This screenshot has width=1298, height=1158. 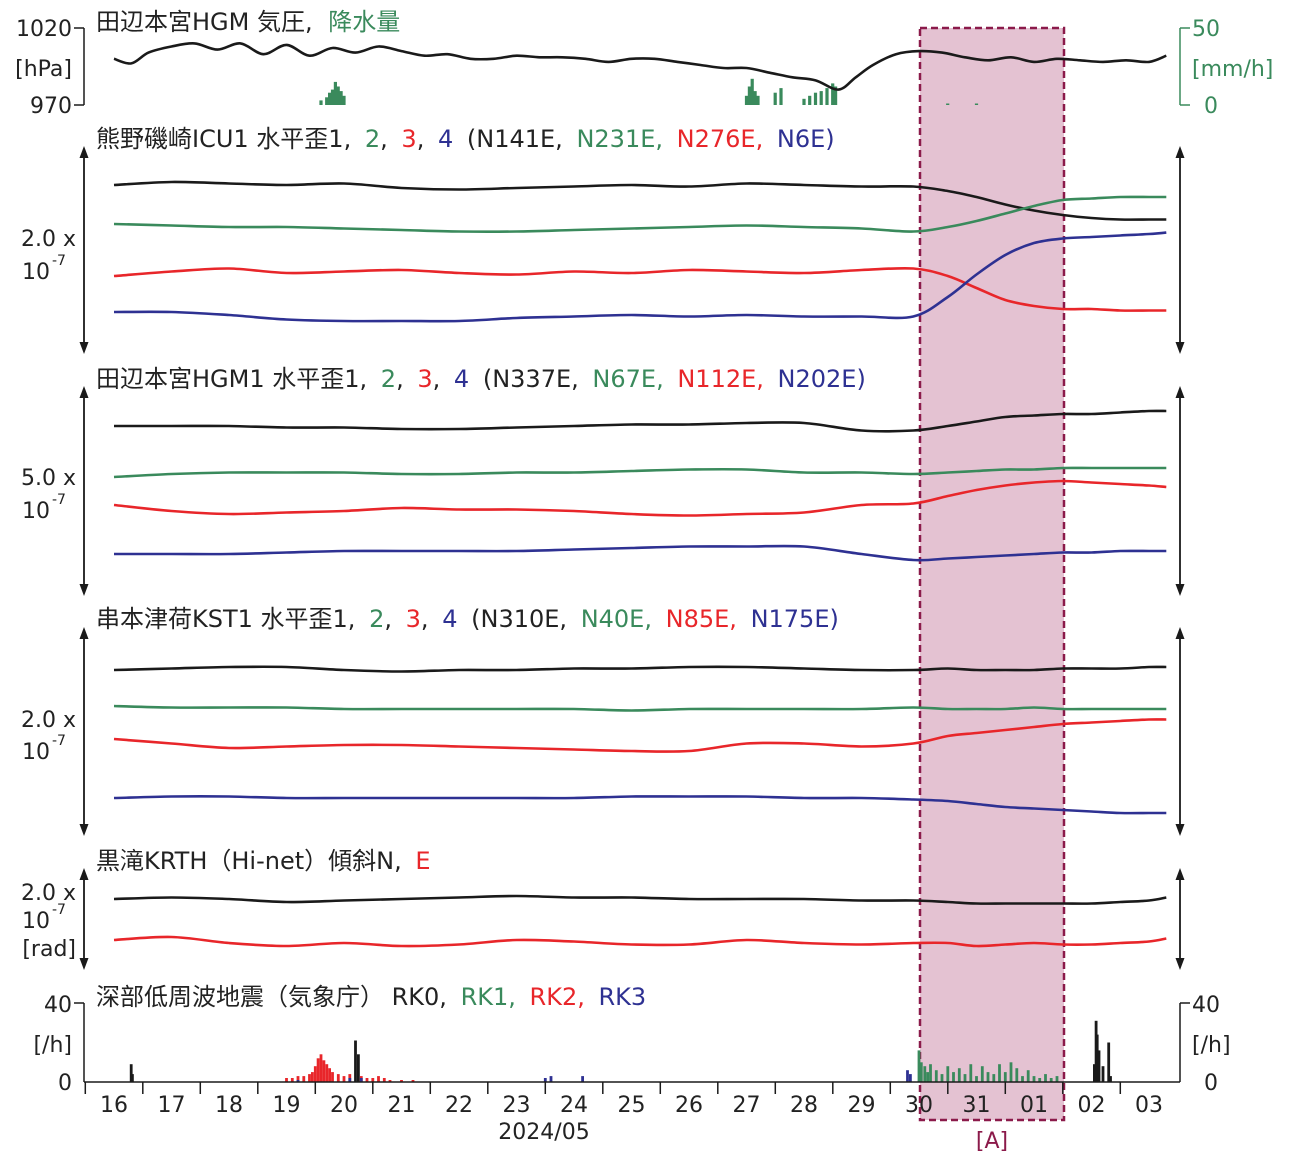 What do you see at coordinates (225, 619) in the screenshot?
I see `title-prefix: 串本津荷KST1 水平歪1,` at bounding box center [225, 619].